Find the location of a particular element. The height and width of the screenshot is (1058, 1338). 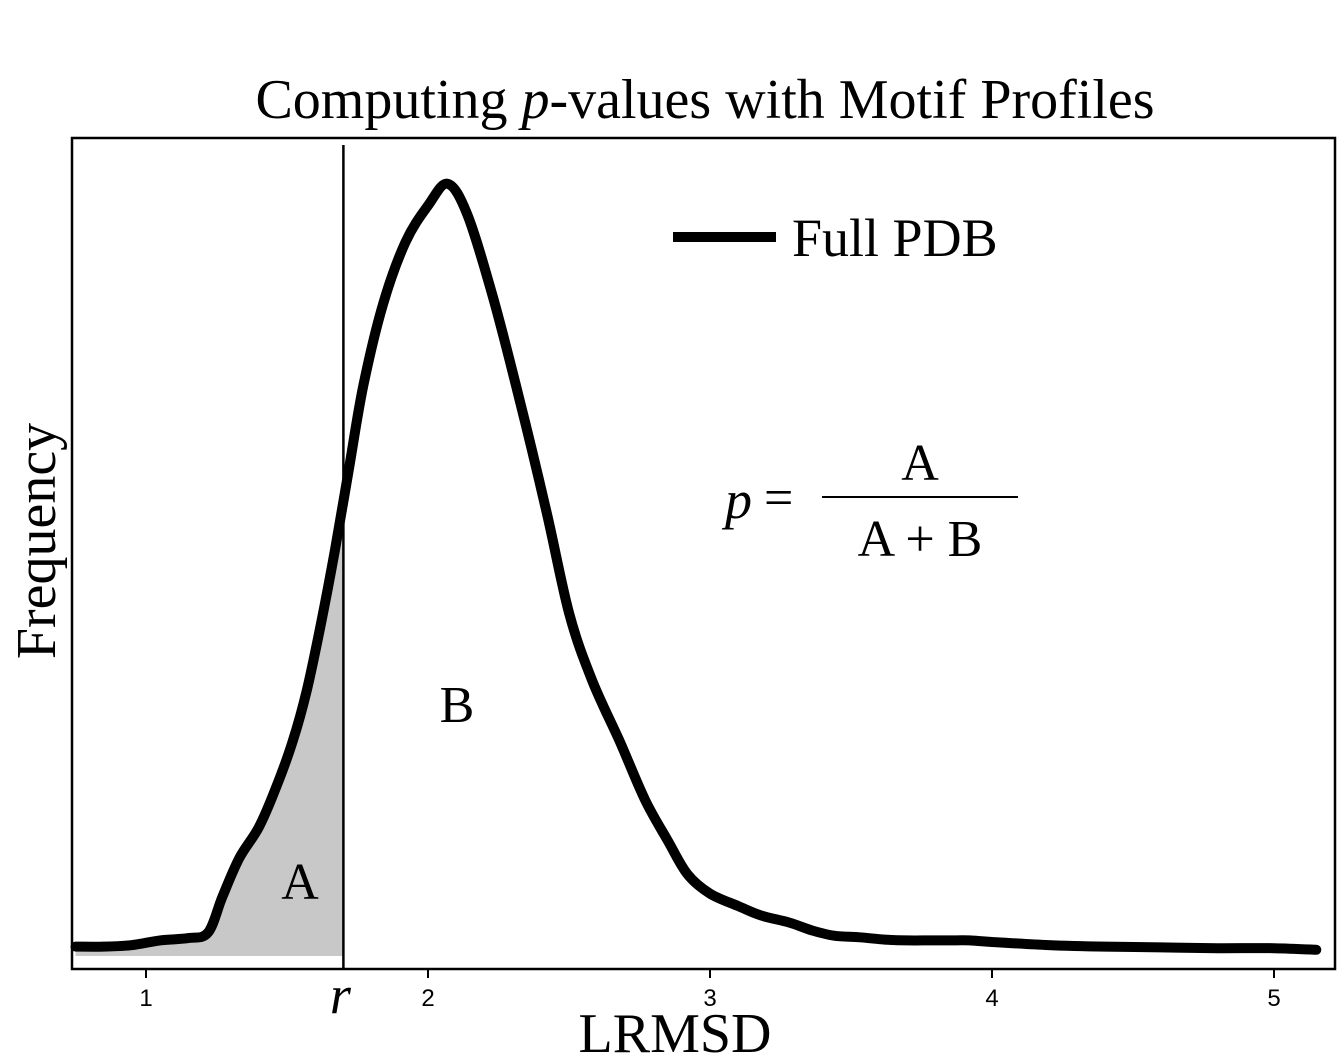

region-label-b: B is located at coordinates (457, 705).